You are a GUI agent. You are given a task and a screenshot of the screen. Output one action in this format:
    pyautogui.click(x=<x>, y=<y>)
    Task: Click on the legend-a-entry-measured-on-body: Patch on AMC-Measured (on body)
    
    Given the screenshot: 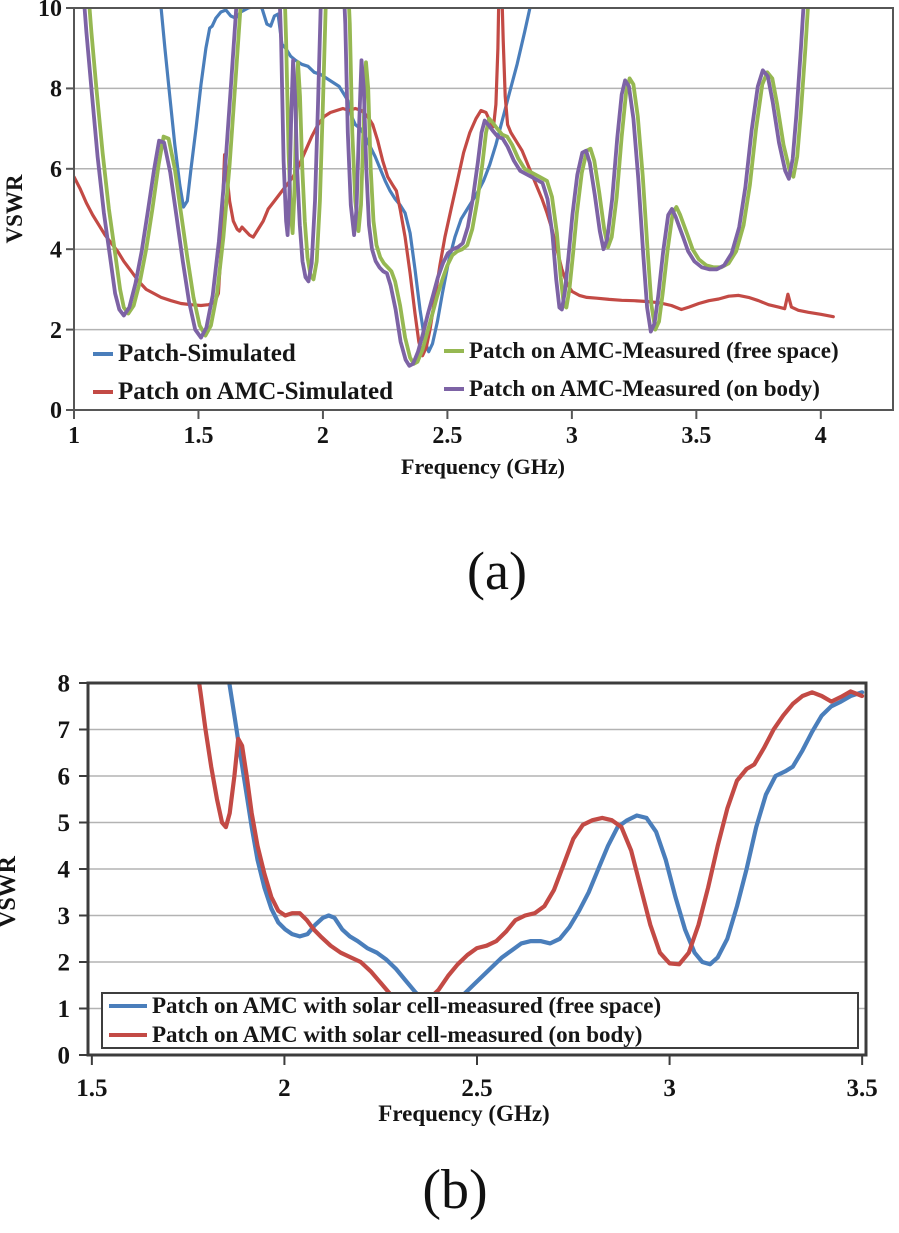 What is the action you would take?
    pyautogui.click(x=632, y=389)
    